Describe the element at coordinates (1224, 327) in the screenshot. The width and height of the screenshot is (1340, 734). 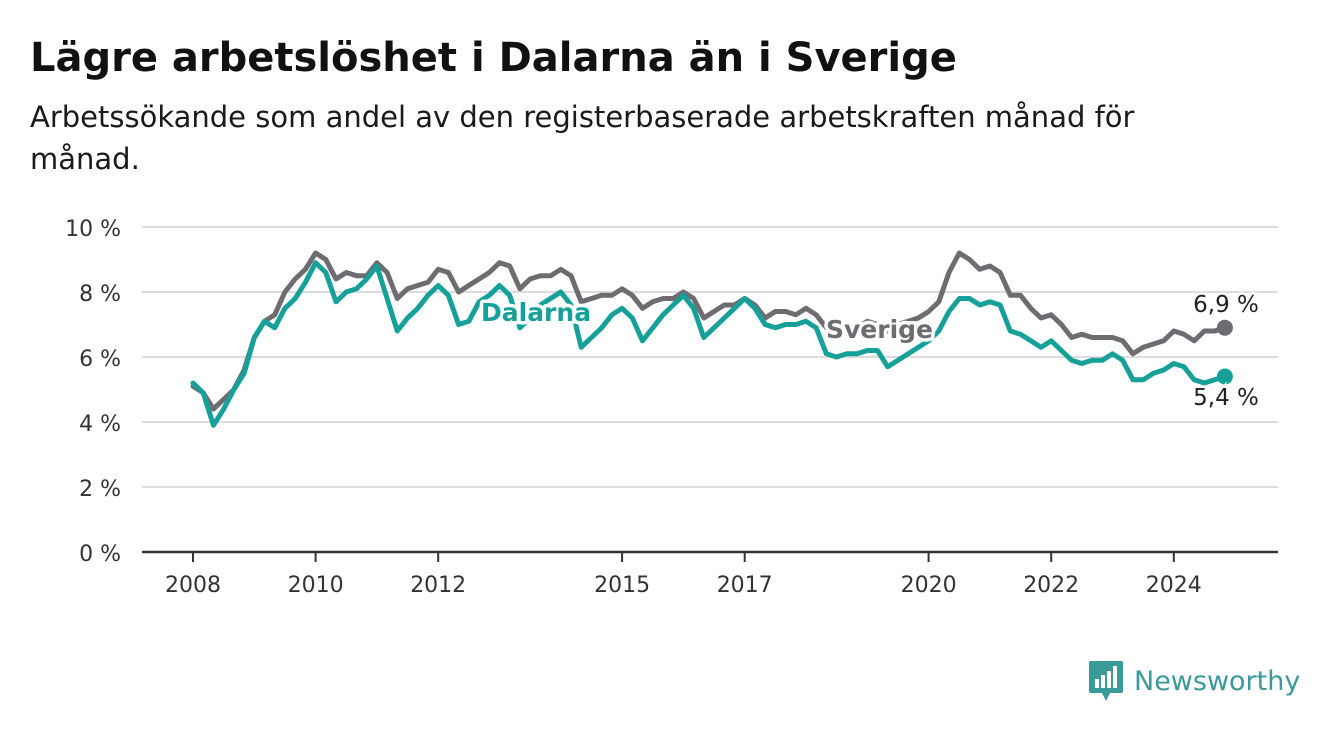
I see `sverige-end-marker` at that location.